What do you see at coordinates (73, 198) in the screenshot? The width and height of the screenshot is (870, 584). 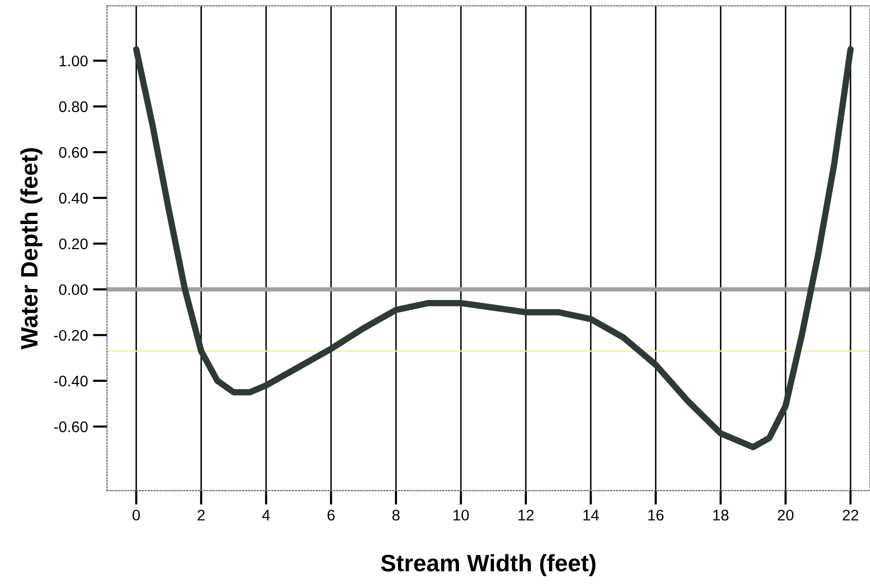 I see `y-tick-label: 0.40` at bounding box center [73, 198].